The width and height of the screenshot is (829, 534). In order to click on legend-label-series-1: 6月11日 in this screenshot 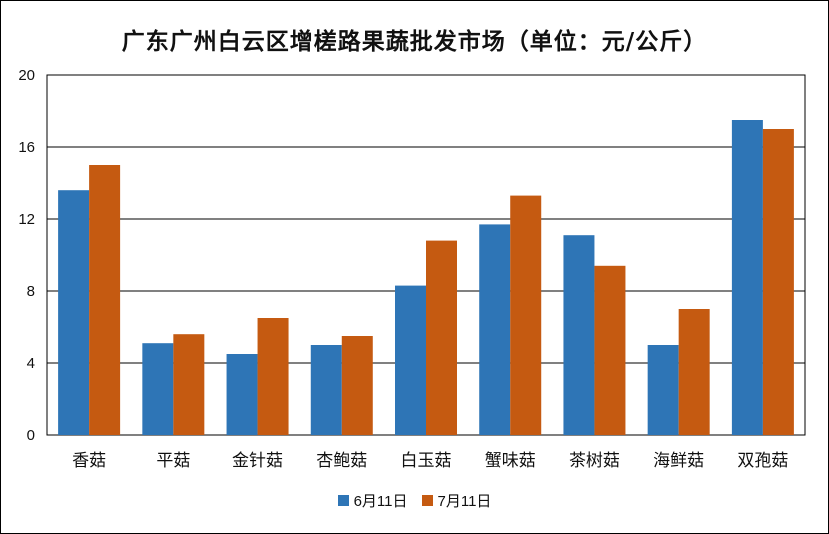, I will do `click(380, 501)`.